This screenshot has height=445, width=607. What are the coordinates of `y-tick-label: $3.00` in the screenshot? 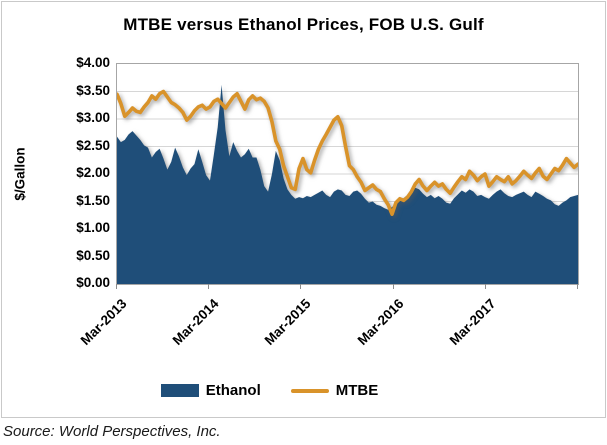 It's located at (93, 117).